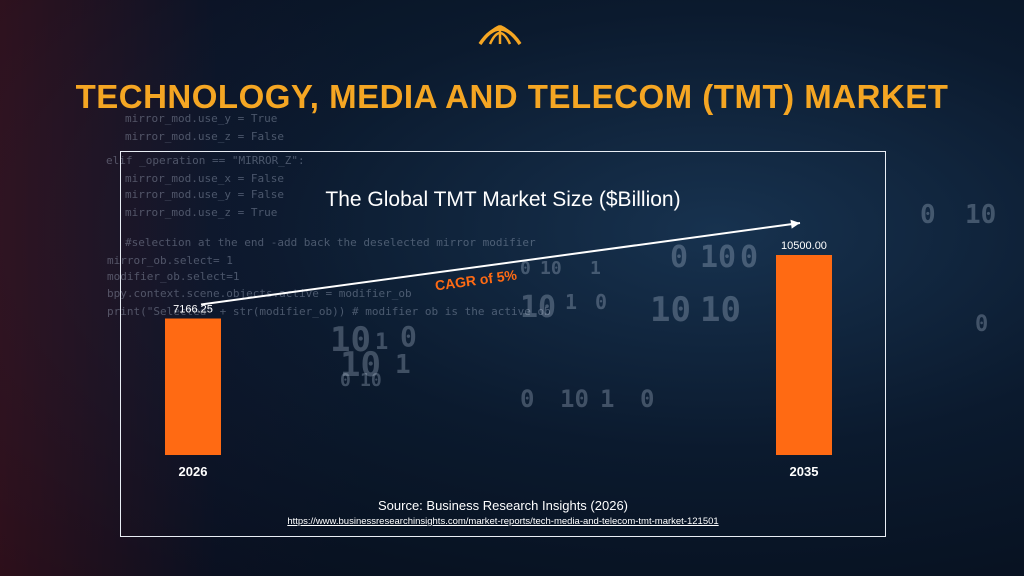 The width and height of the screenshot is (1024, 576). Describe the element at coordinates (173, 276) in the screenshot. I see `background-code-line: modifier_ob.select=1` at that location.